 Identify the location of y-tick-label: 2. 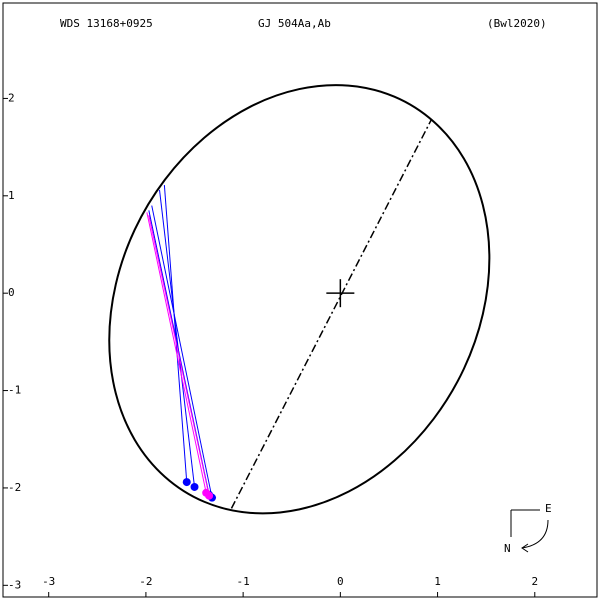
(11, 97).